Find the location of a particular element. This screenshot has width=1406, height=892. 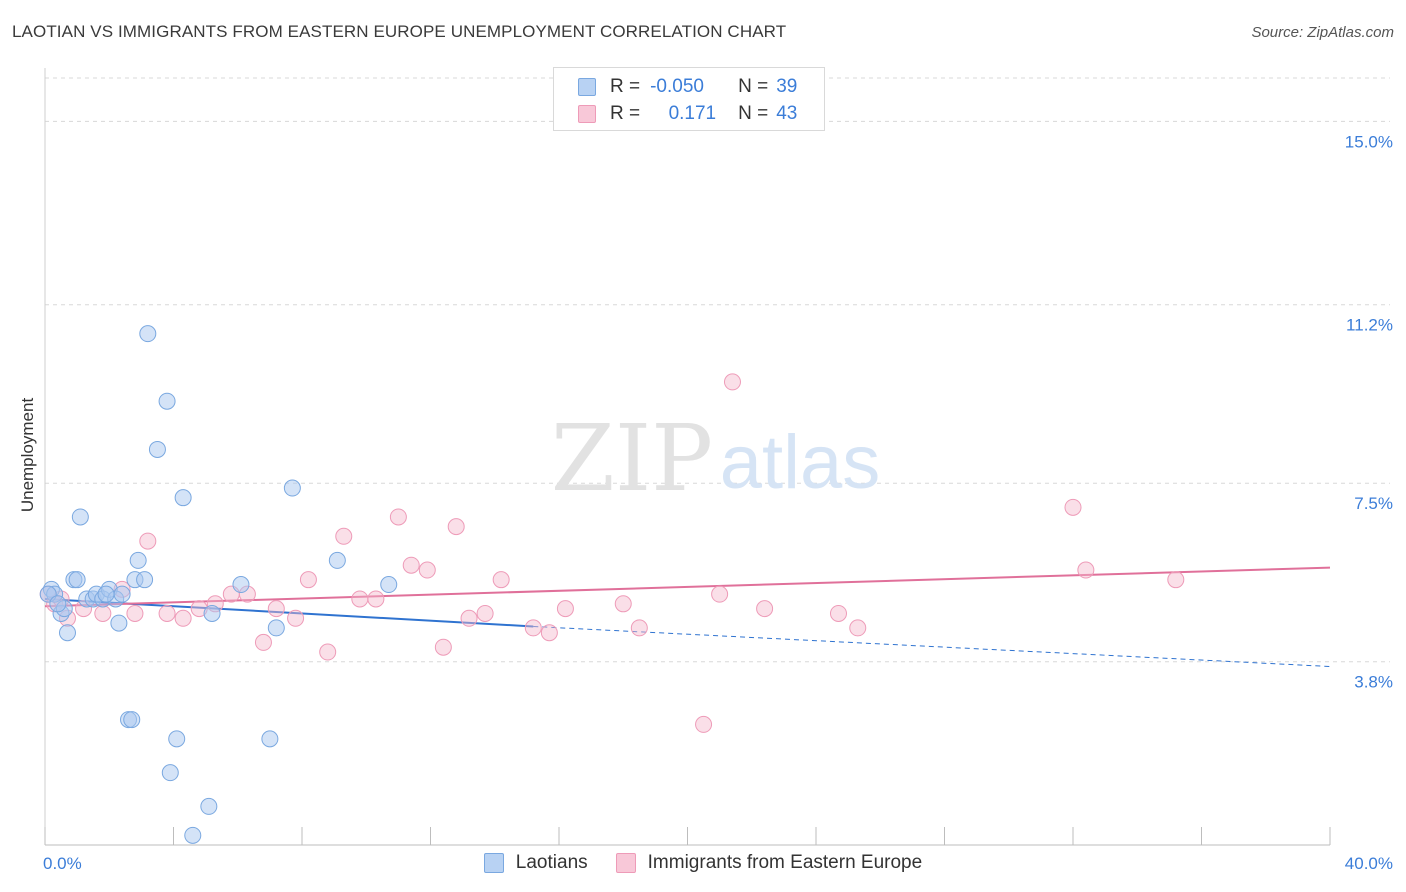

y-tick-label: 7.5% is located at coordinates (1373, 503).